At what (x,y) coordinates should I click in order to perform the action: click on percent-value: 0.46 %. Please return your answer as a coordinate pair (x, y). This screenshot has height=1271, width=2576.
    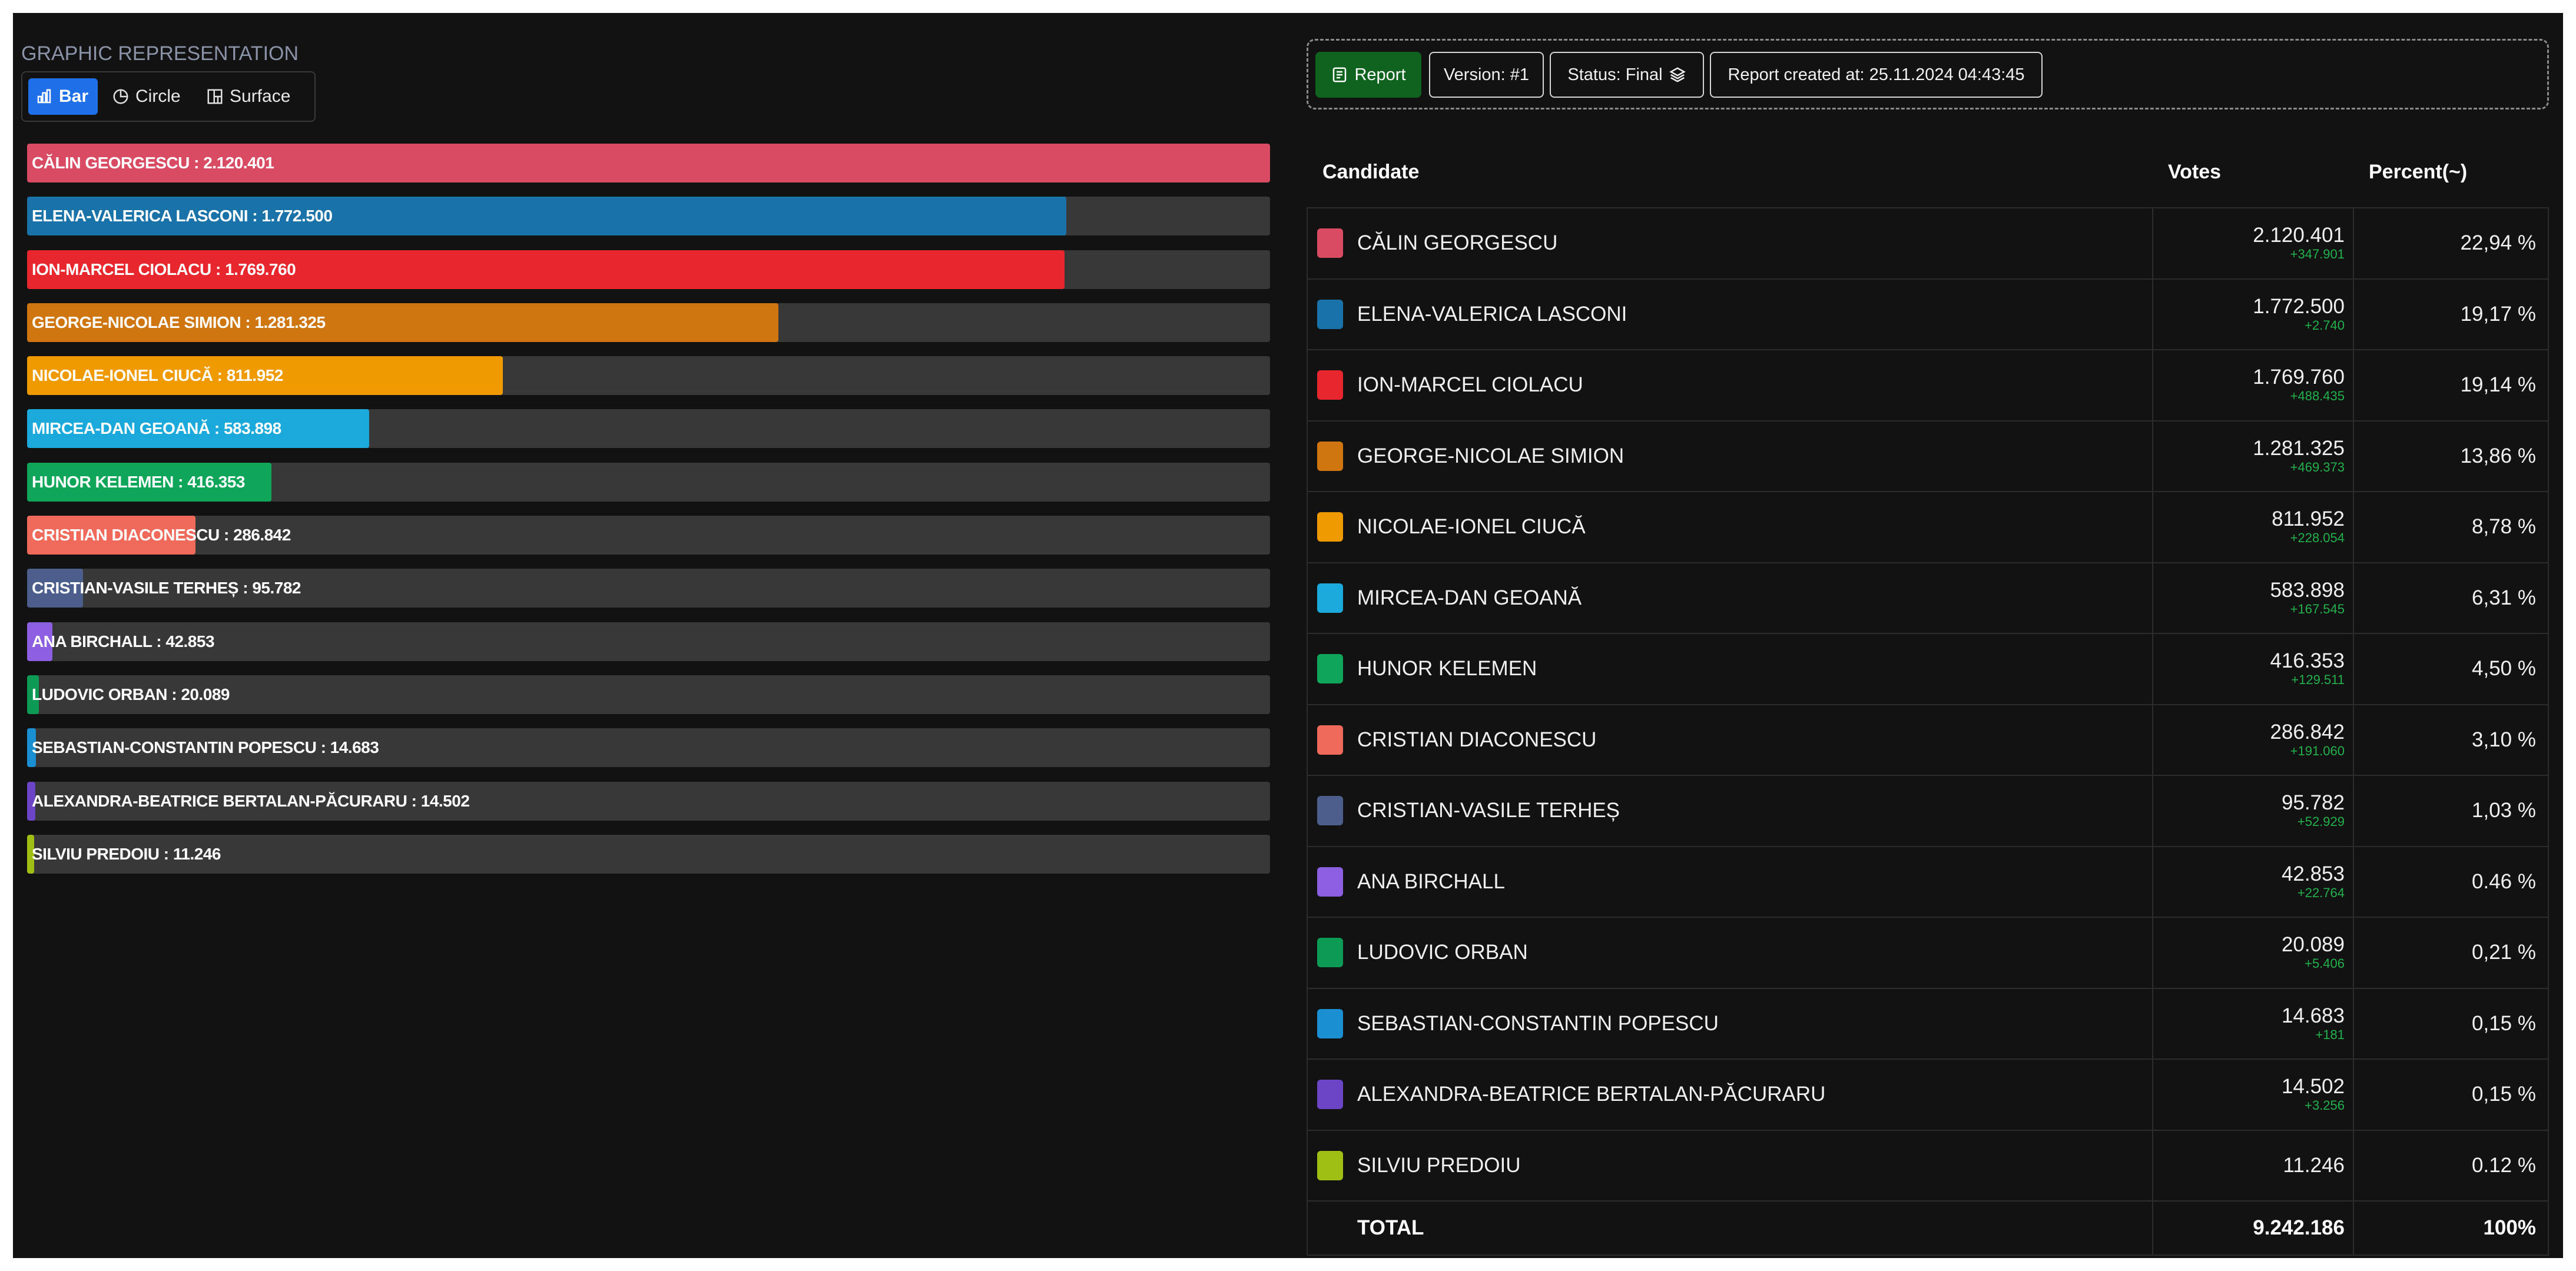
    Looking at the image, I should click on (2451, 882).